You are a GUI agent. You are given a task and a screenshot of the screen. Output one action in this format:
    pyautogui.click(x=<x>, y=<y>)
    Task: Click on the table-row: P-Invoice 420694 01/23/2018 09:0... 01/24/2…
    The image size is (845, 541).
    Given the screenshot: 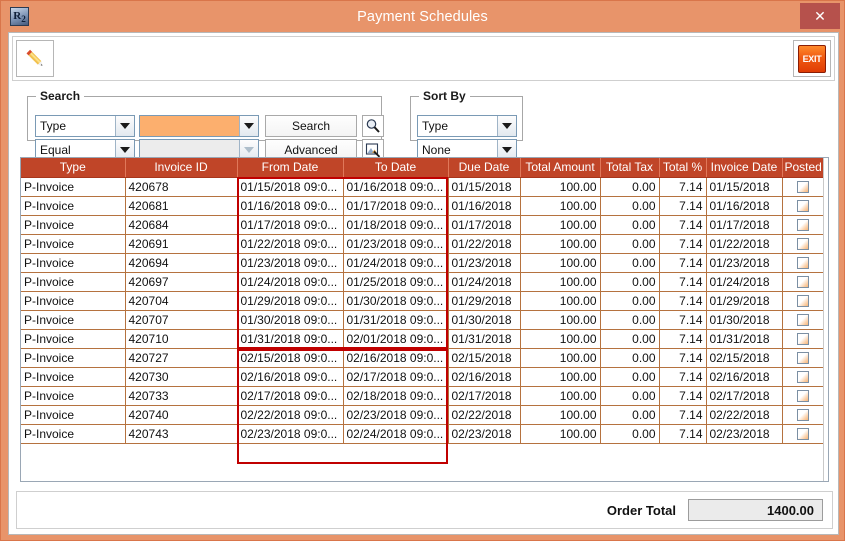 What is the action you would take?
    pyautogui.click(x=423, y=263)
    